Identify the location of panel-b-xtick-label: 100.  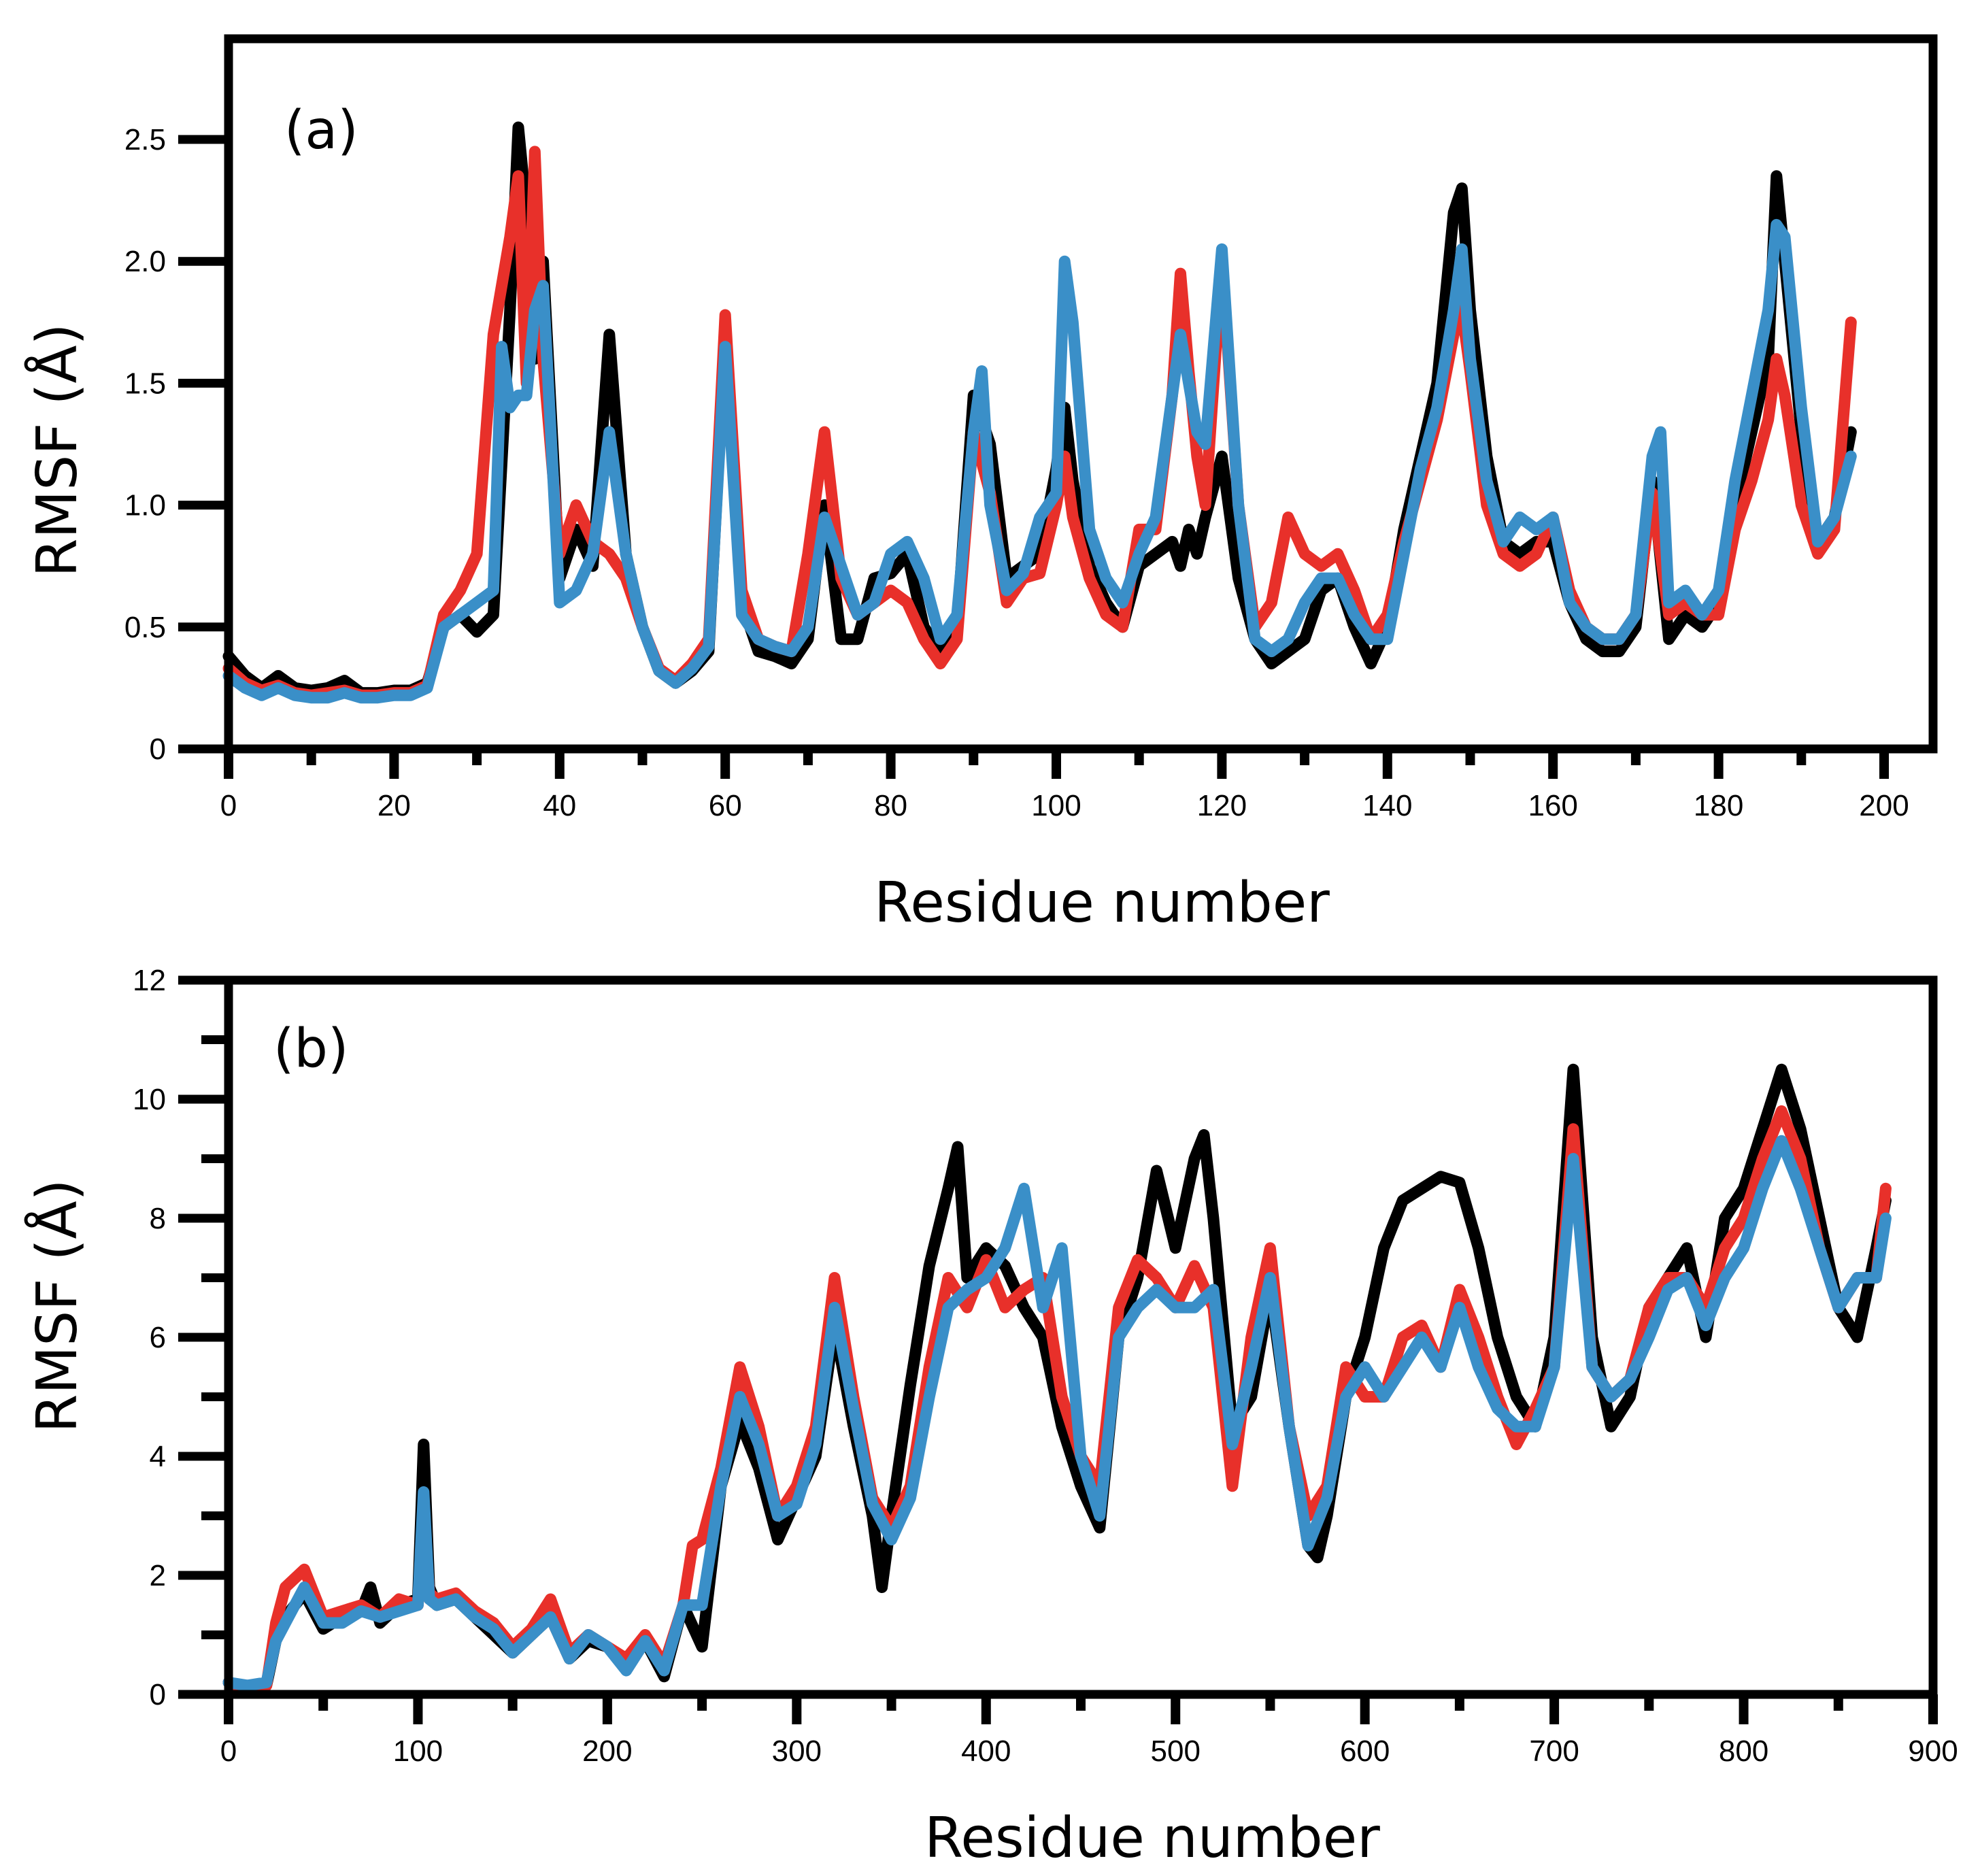
(418, 1751).